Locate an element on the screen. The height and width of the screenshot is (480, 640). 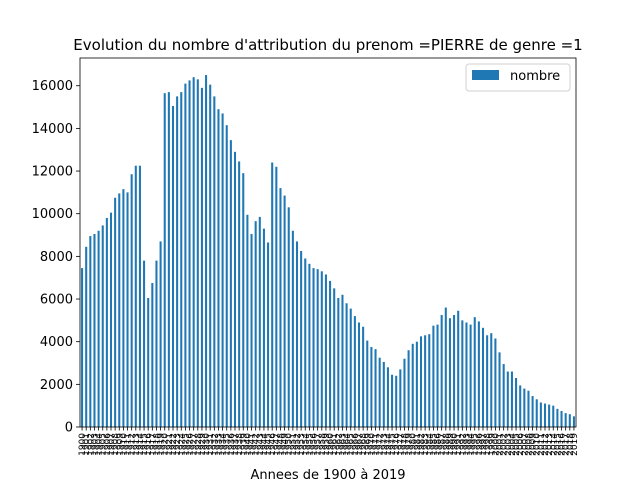
x-tick-label-1918: 1918 is located at coordinates (157, 444).